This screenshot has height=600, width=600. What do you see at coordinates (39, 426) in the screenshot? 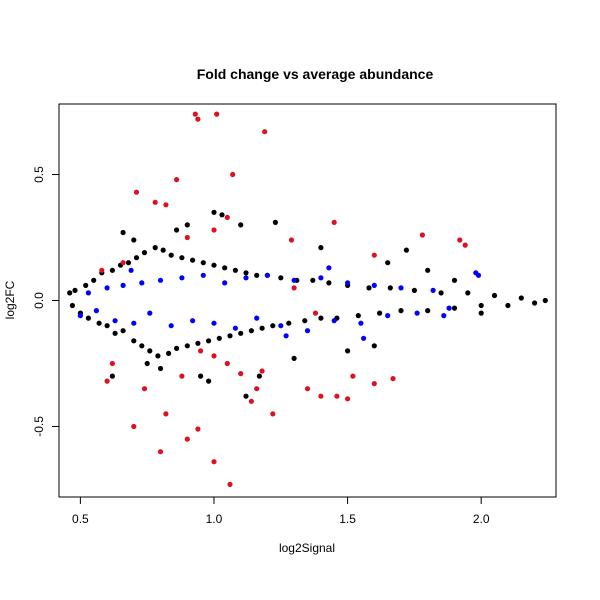
I see `y-tick-label: -0.5` at bounding box center [39, 426].